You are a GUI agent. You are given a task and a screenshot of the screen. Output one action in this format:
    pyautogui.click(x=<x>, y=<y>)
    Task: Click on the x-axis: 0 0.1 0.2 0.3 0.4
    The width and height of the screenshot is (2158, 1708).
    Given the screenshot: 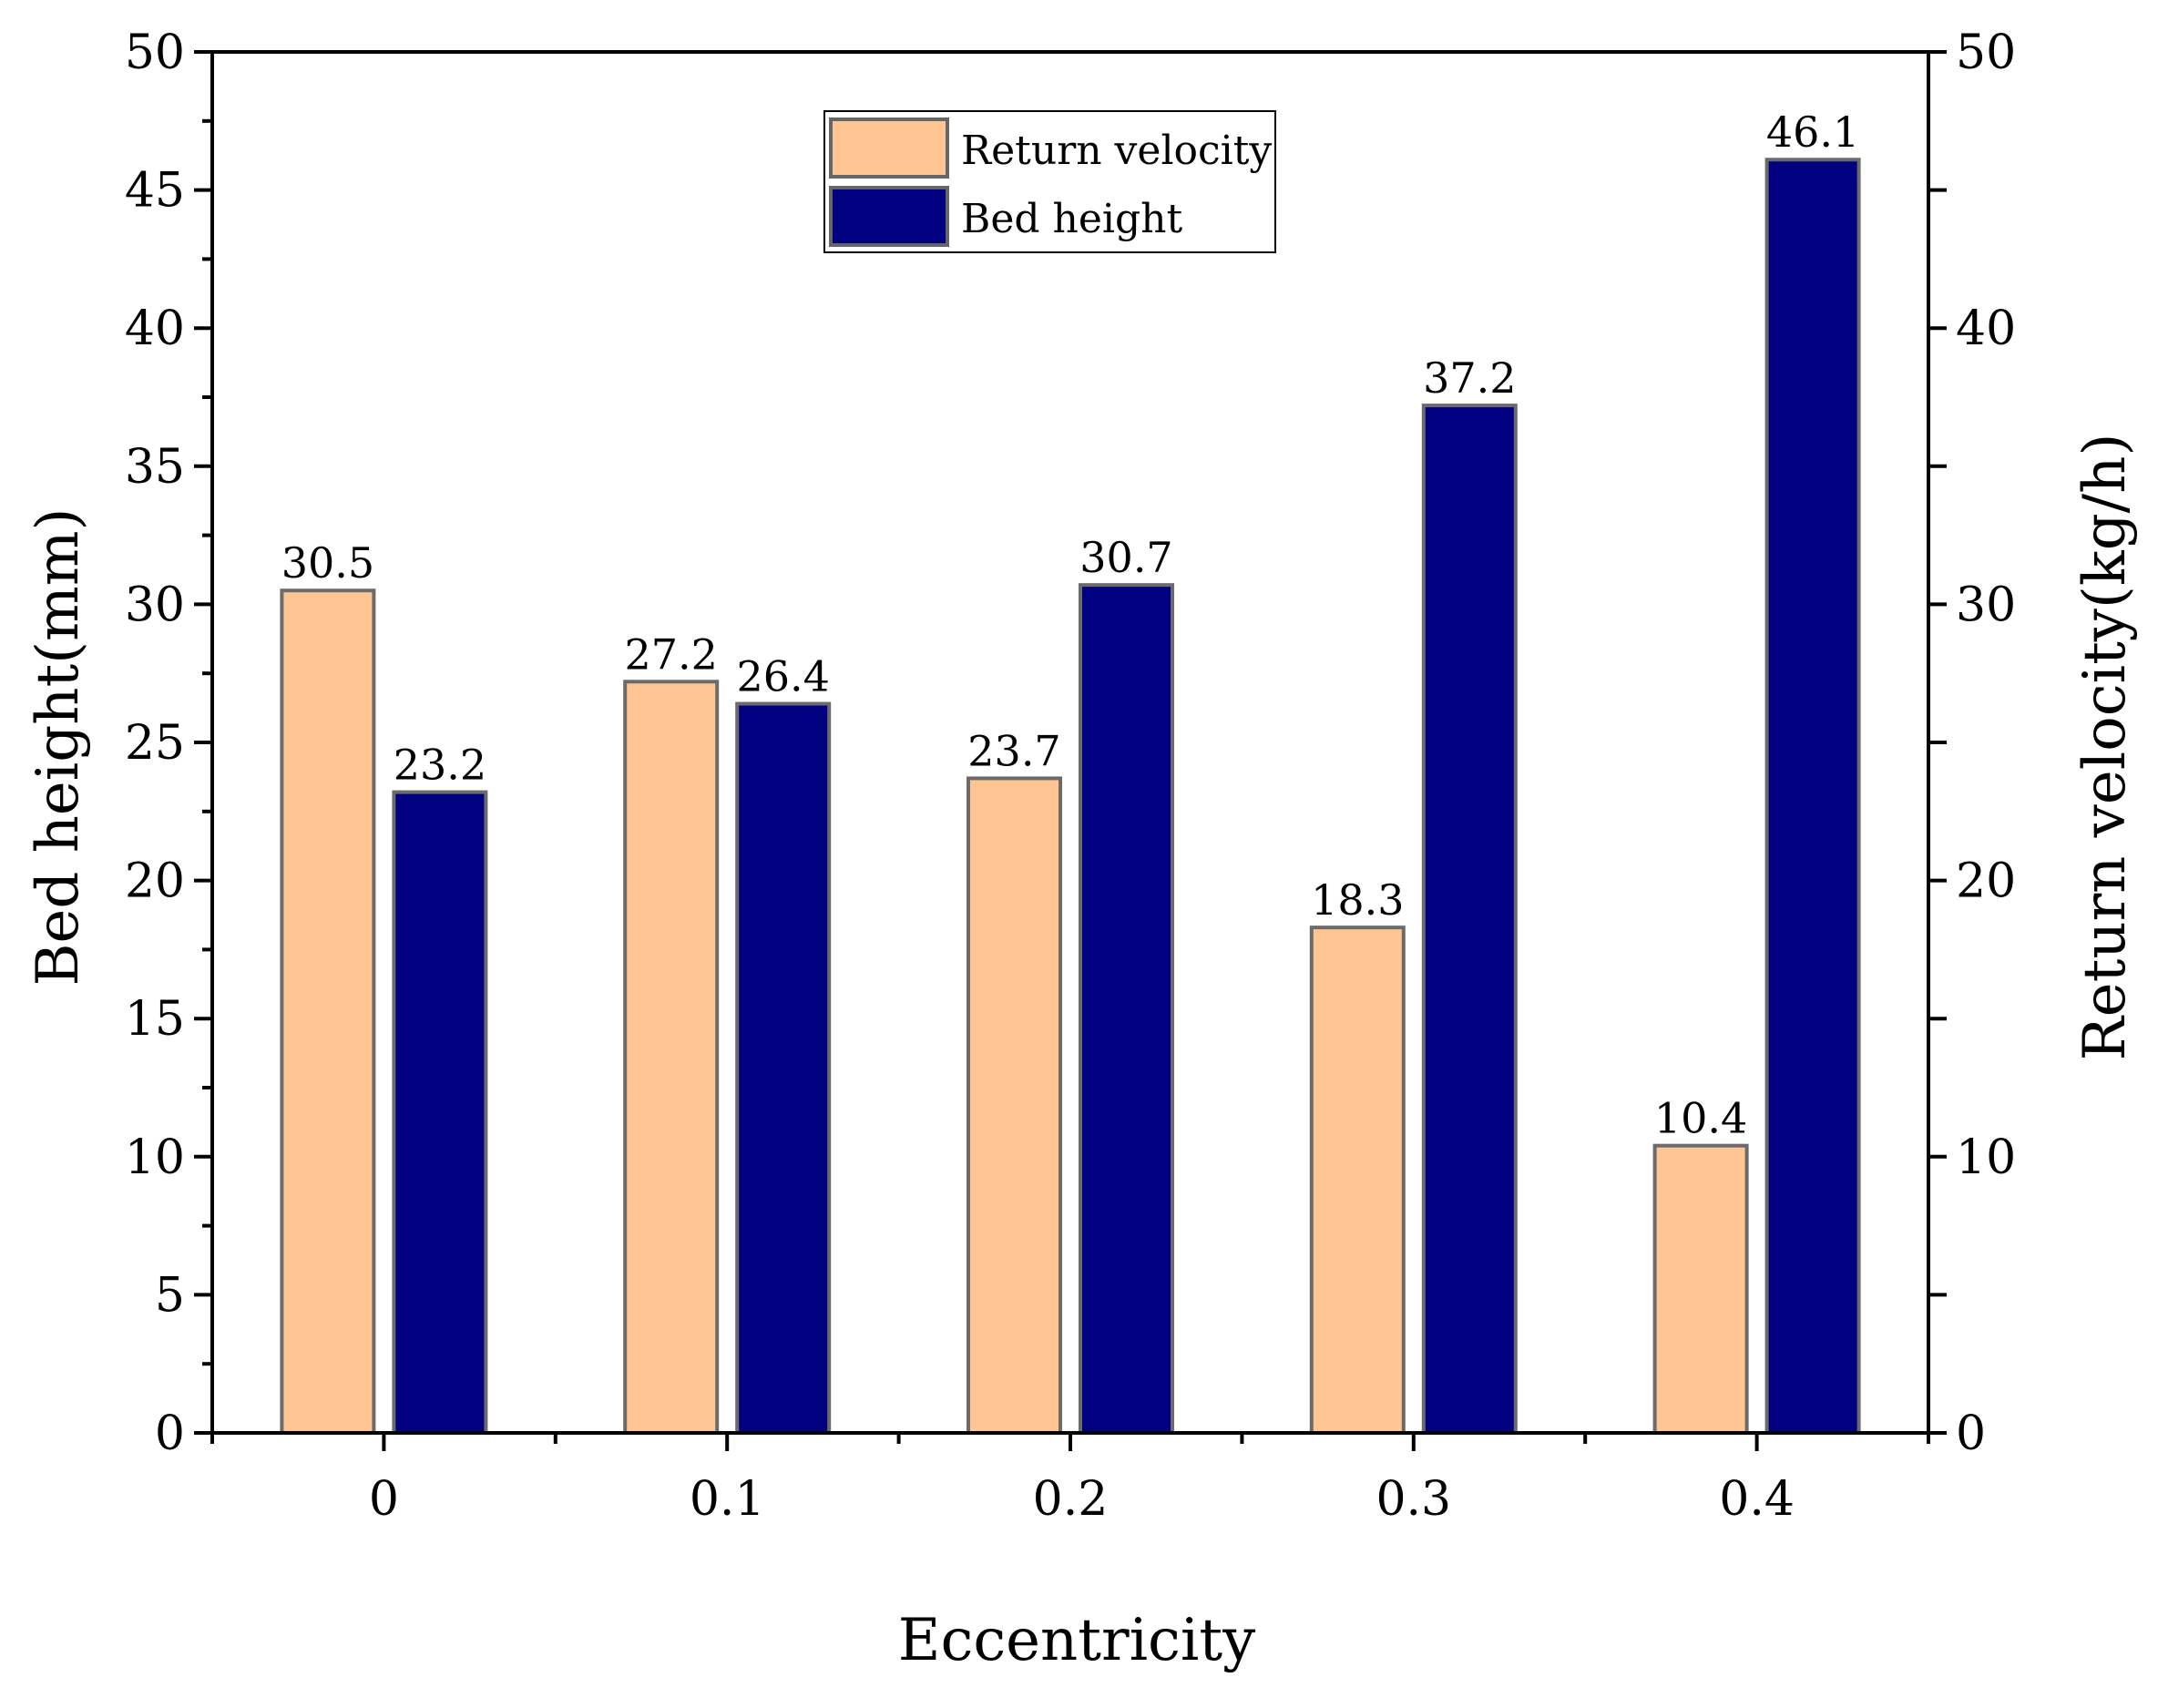 What is the action you would take?
    pyautogui.click(x=1070, y=1480)
    